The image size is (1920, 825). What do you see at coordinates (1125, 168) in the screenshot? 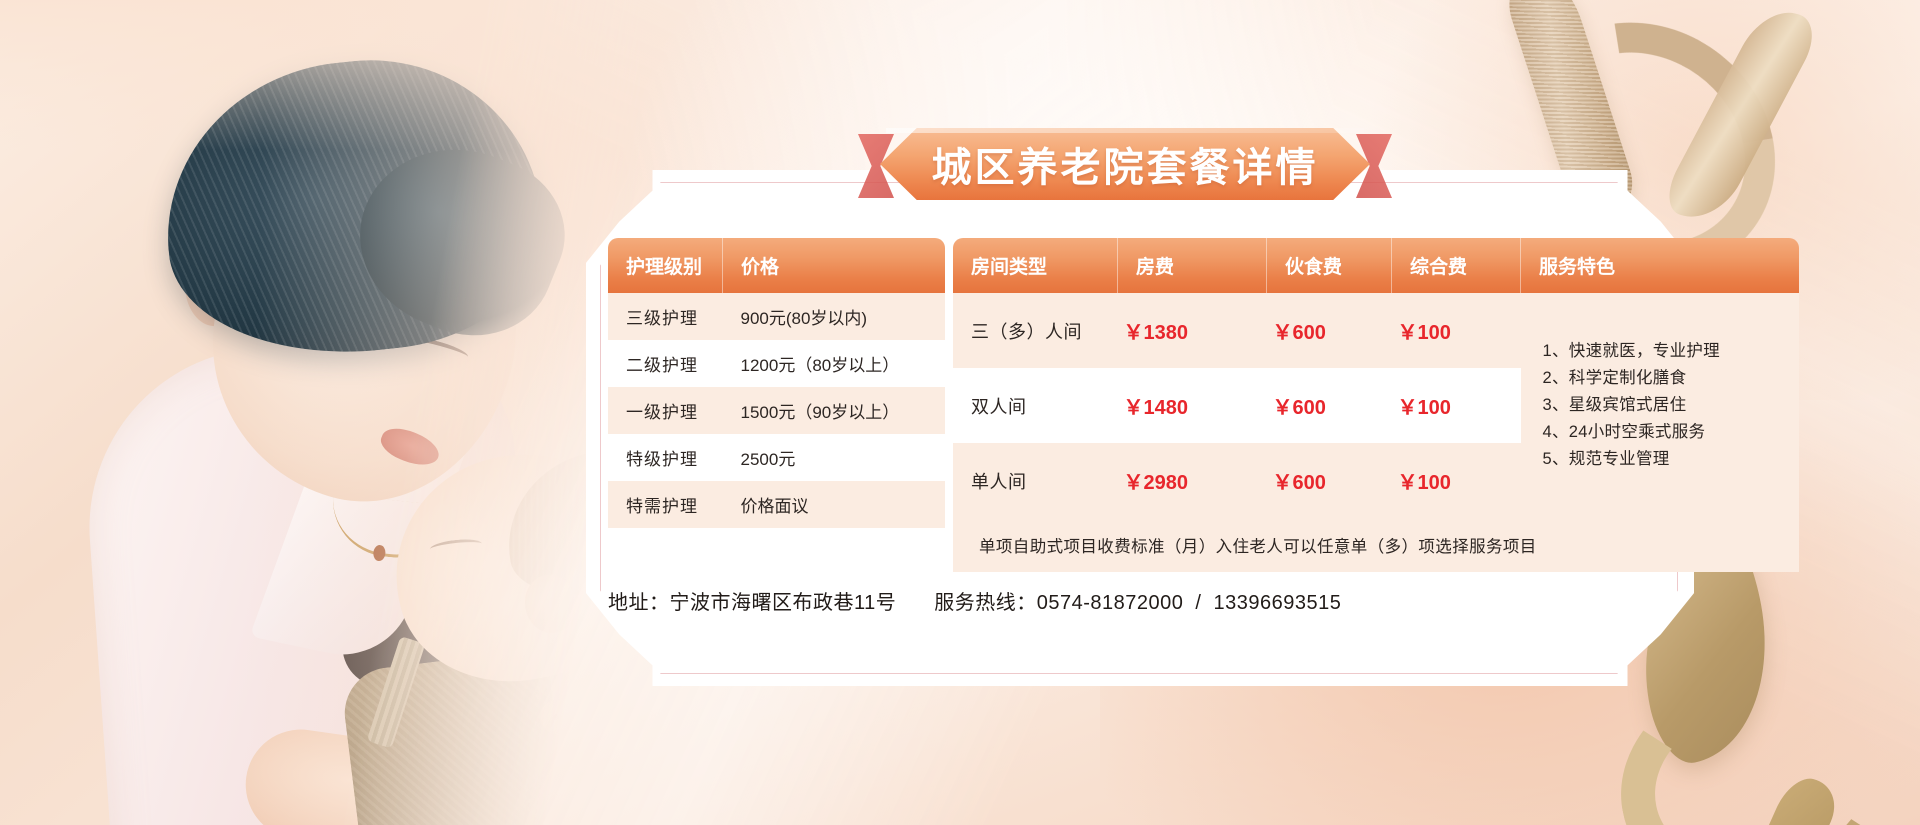
I see `page-title: 城区养老院套餐详情` at bounding box center [1125, 168].